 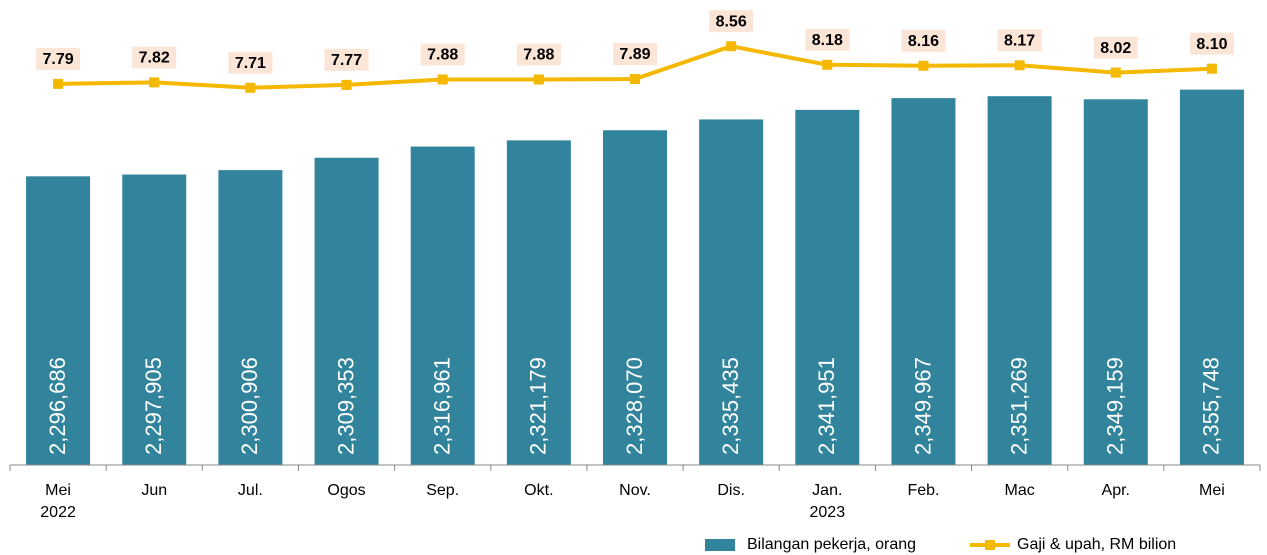 I want to click on x-tick-label: Jul., so click(x=250, y=490).